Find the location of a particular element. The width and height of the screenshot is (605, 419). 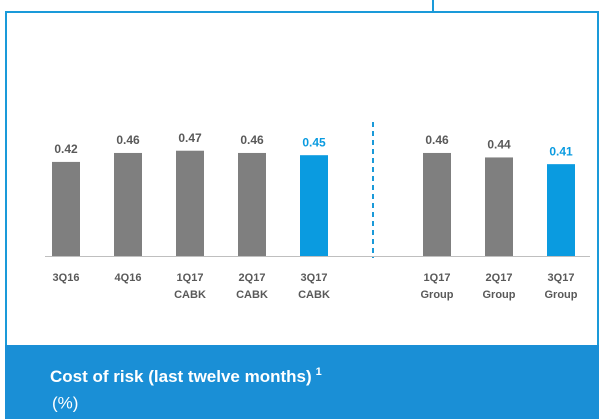

x-tick-label: 3Q16 is located at coordinates (66, 278).